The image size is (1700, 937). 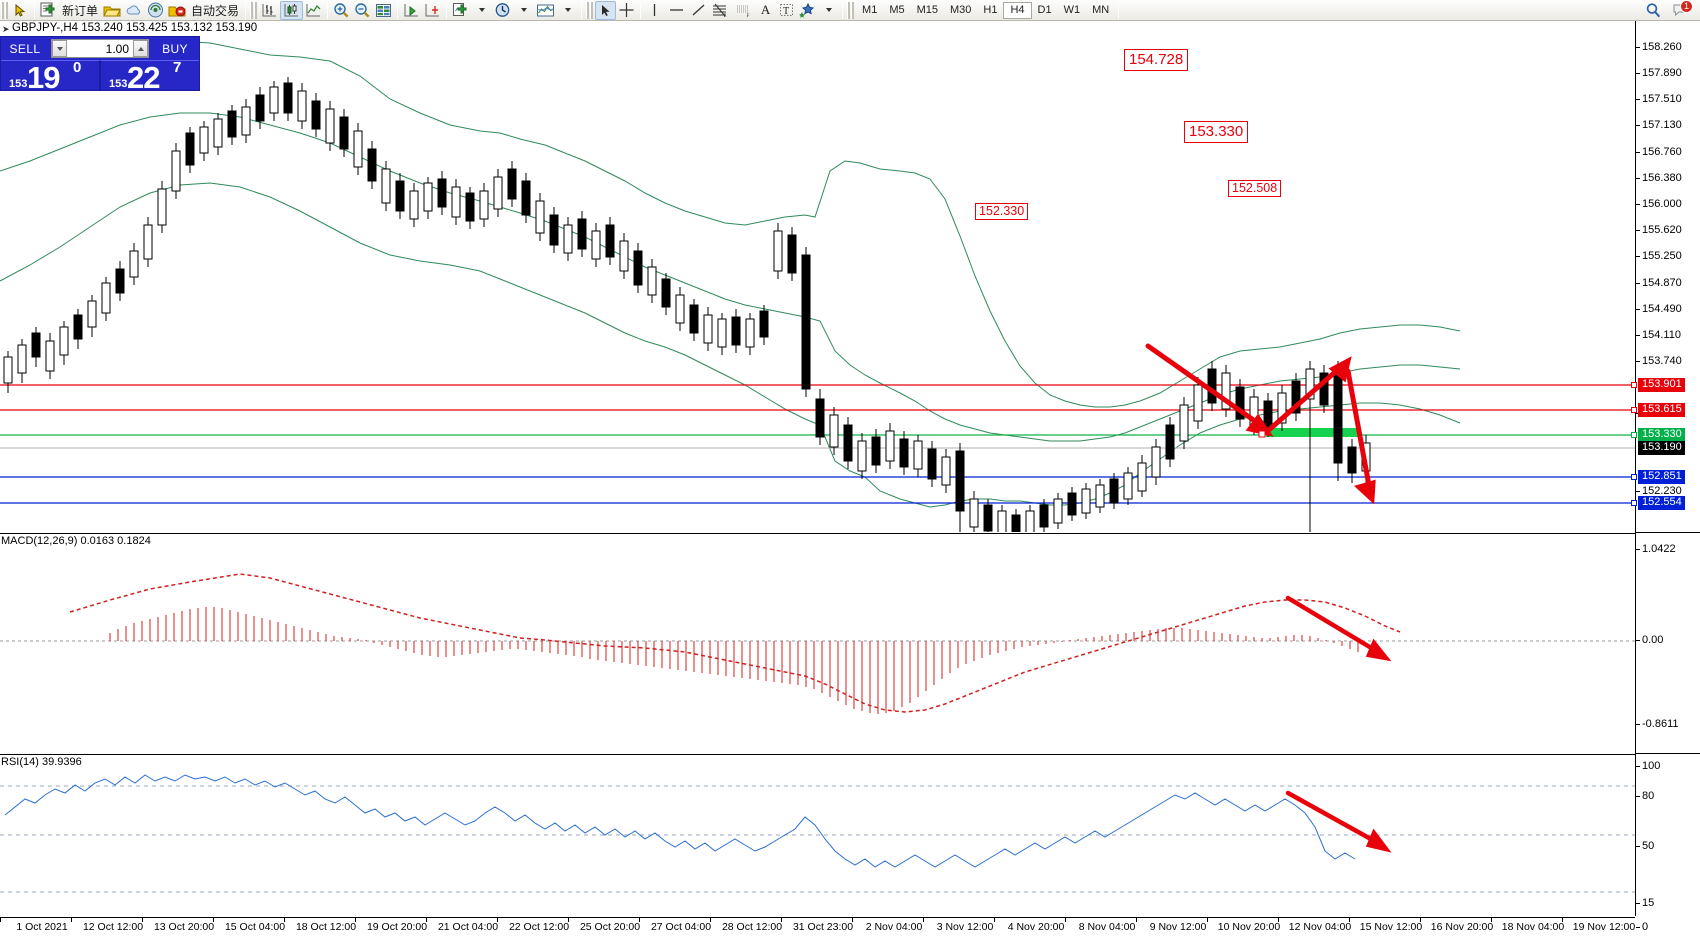 What do you see at coordinates (1653, 10) in the screenshot?
I see `search-icon` at bounding box center [1653, 10].